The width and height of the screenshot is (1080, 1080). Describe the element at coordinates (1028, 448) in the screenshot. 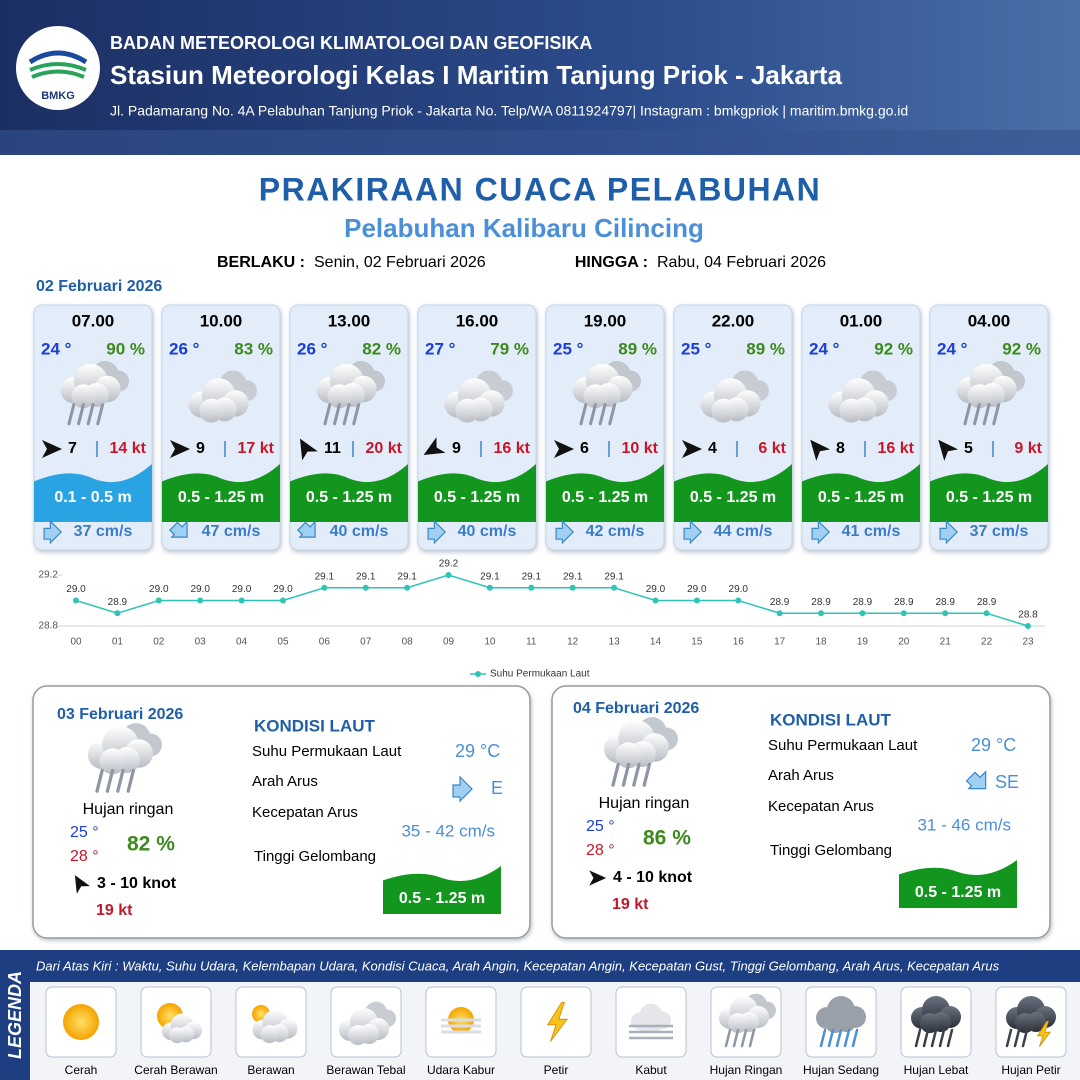

I see `gust-speed: 9 kt` at that location.